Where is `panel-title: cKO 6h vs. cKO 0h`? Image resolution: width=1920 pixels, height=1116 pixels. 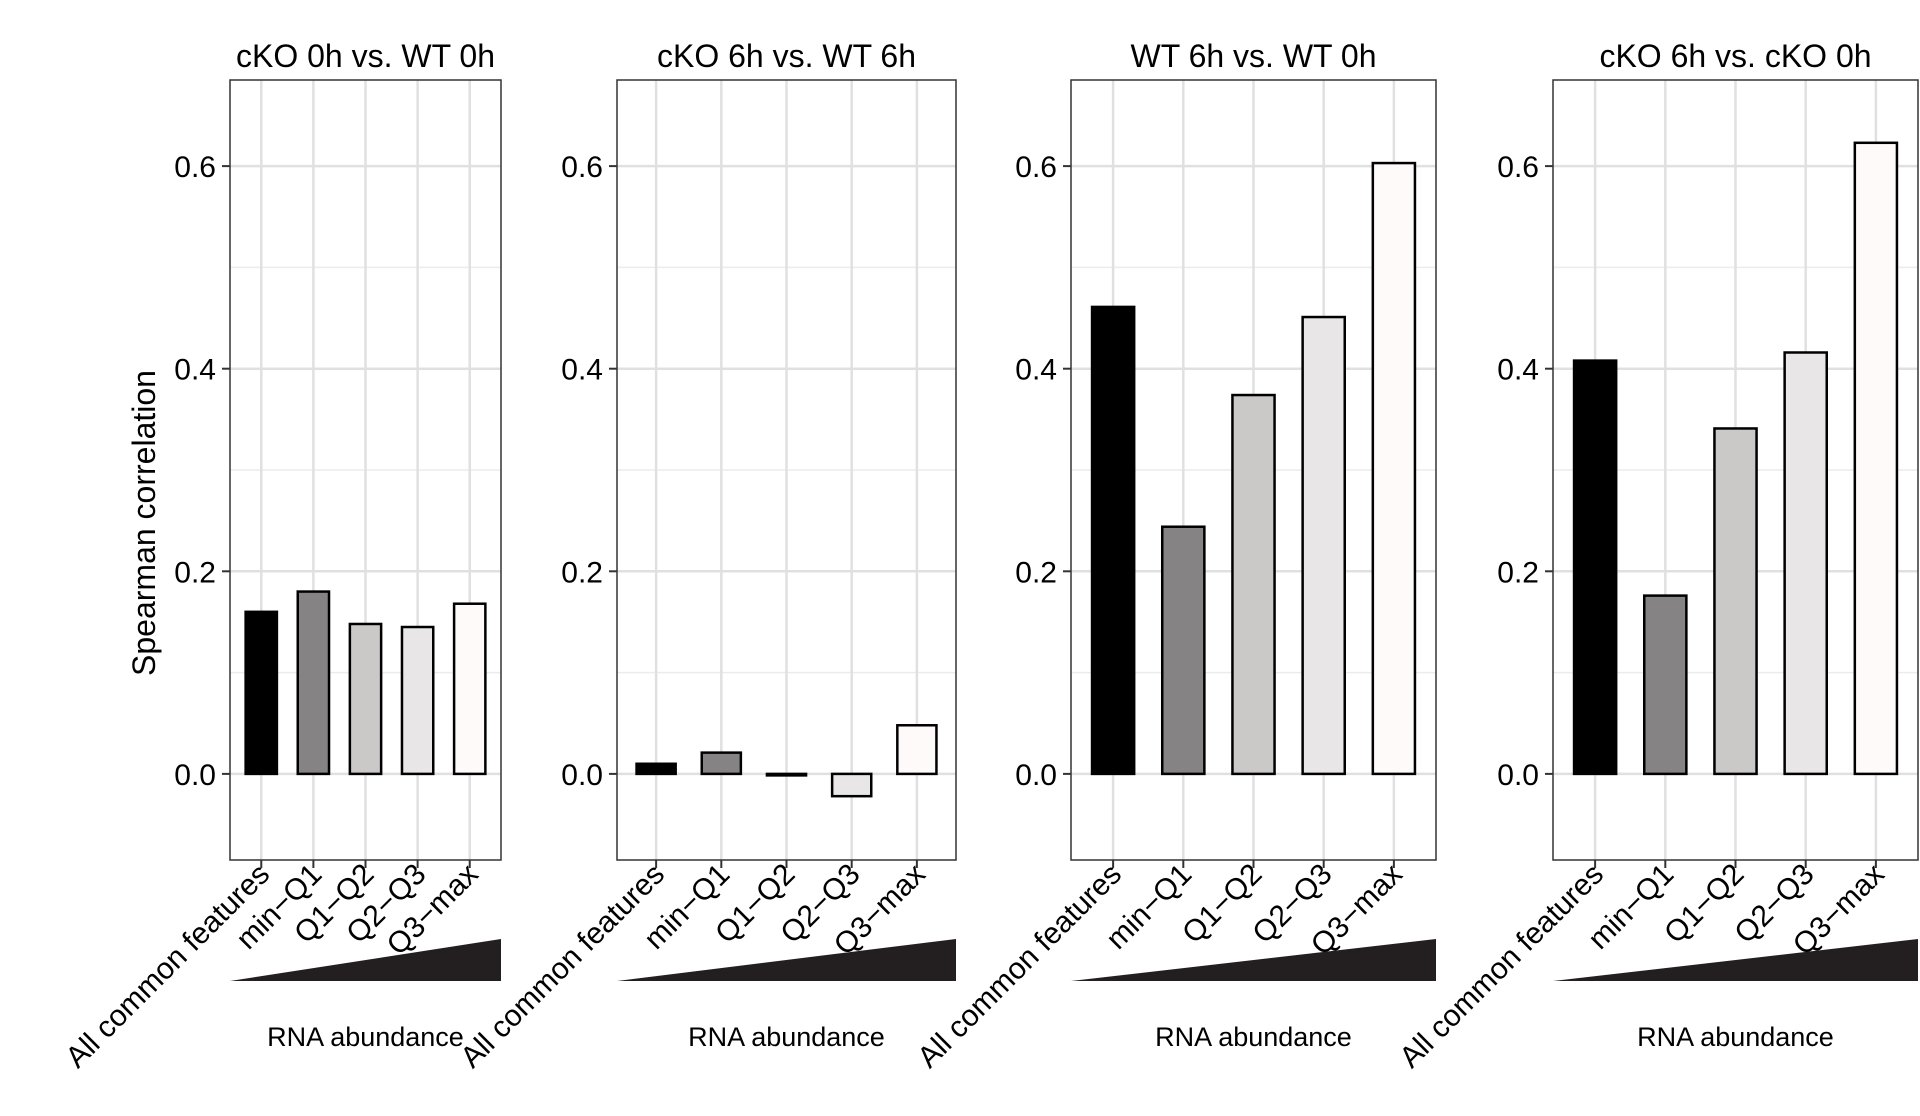
panel-title: cKO 6h vs. cKO 0h is located at coordinates (1735, 56).